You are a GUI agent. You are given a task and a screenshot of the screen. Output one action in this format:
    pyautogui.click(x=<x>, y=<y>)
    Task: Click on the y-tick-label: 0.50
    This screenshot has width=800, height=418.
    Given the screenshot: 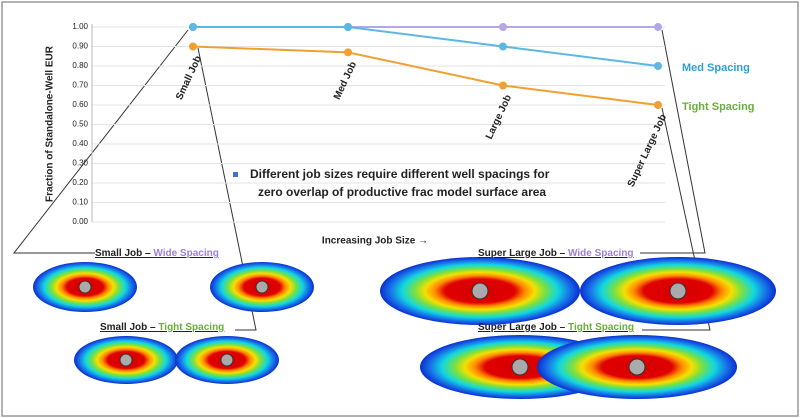 What is the action you would take?
    pyautogui.click(x=80, y=124)
    